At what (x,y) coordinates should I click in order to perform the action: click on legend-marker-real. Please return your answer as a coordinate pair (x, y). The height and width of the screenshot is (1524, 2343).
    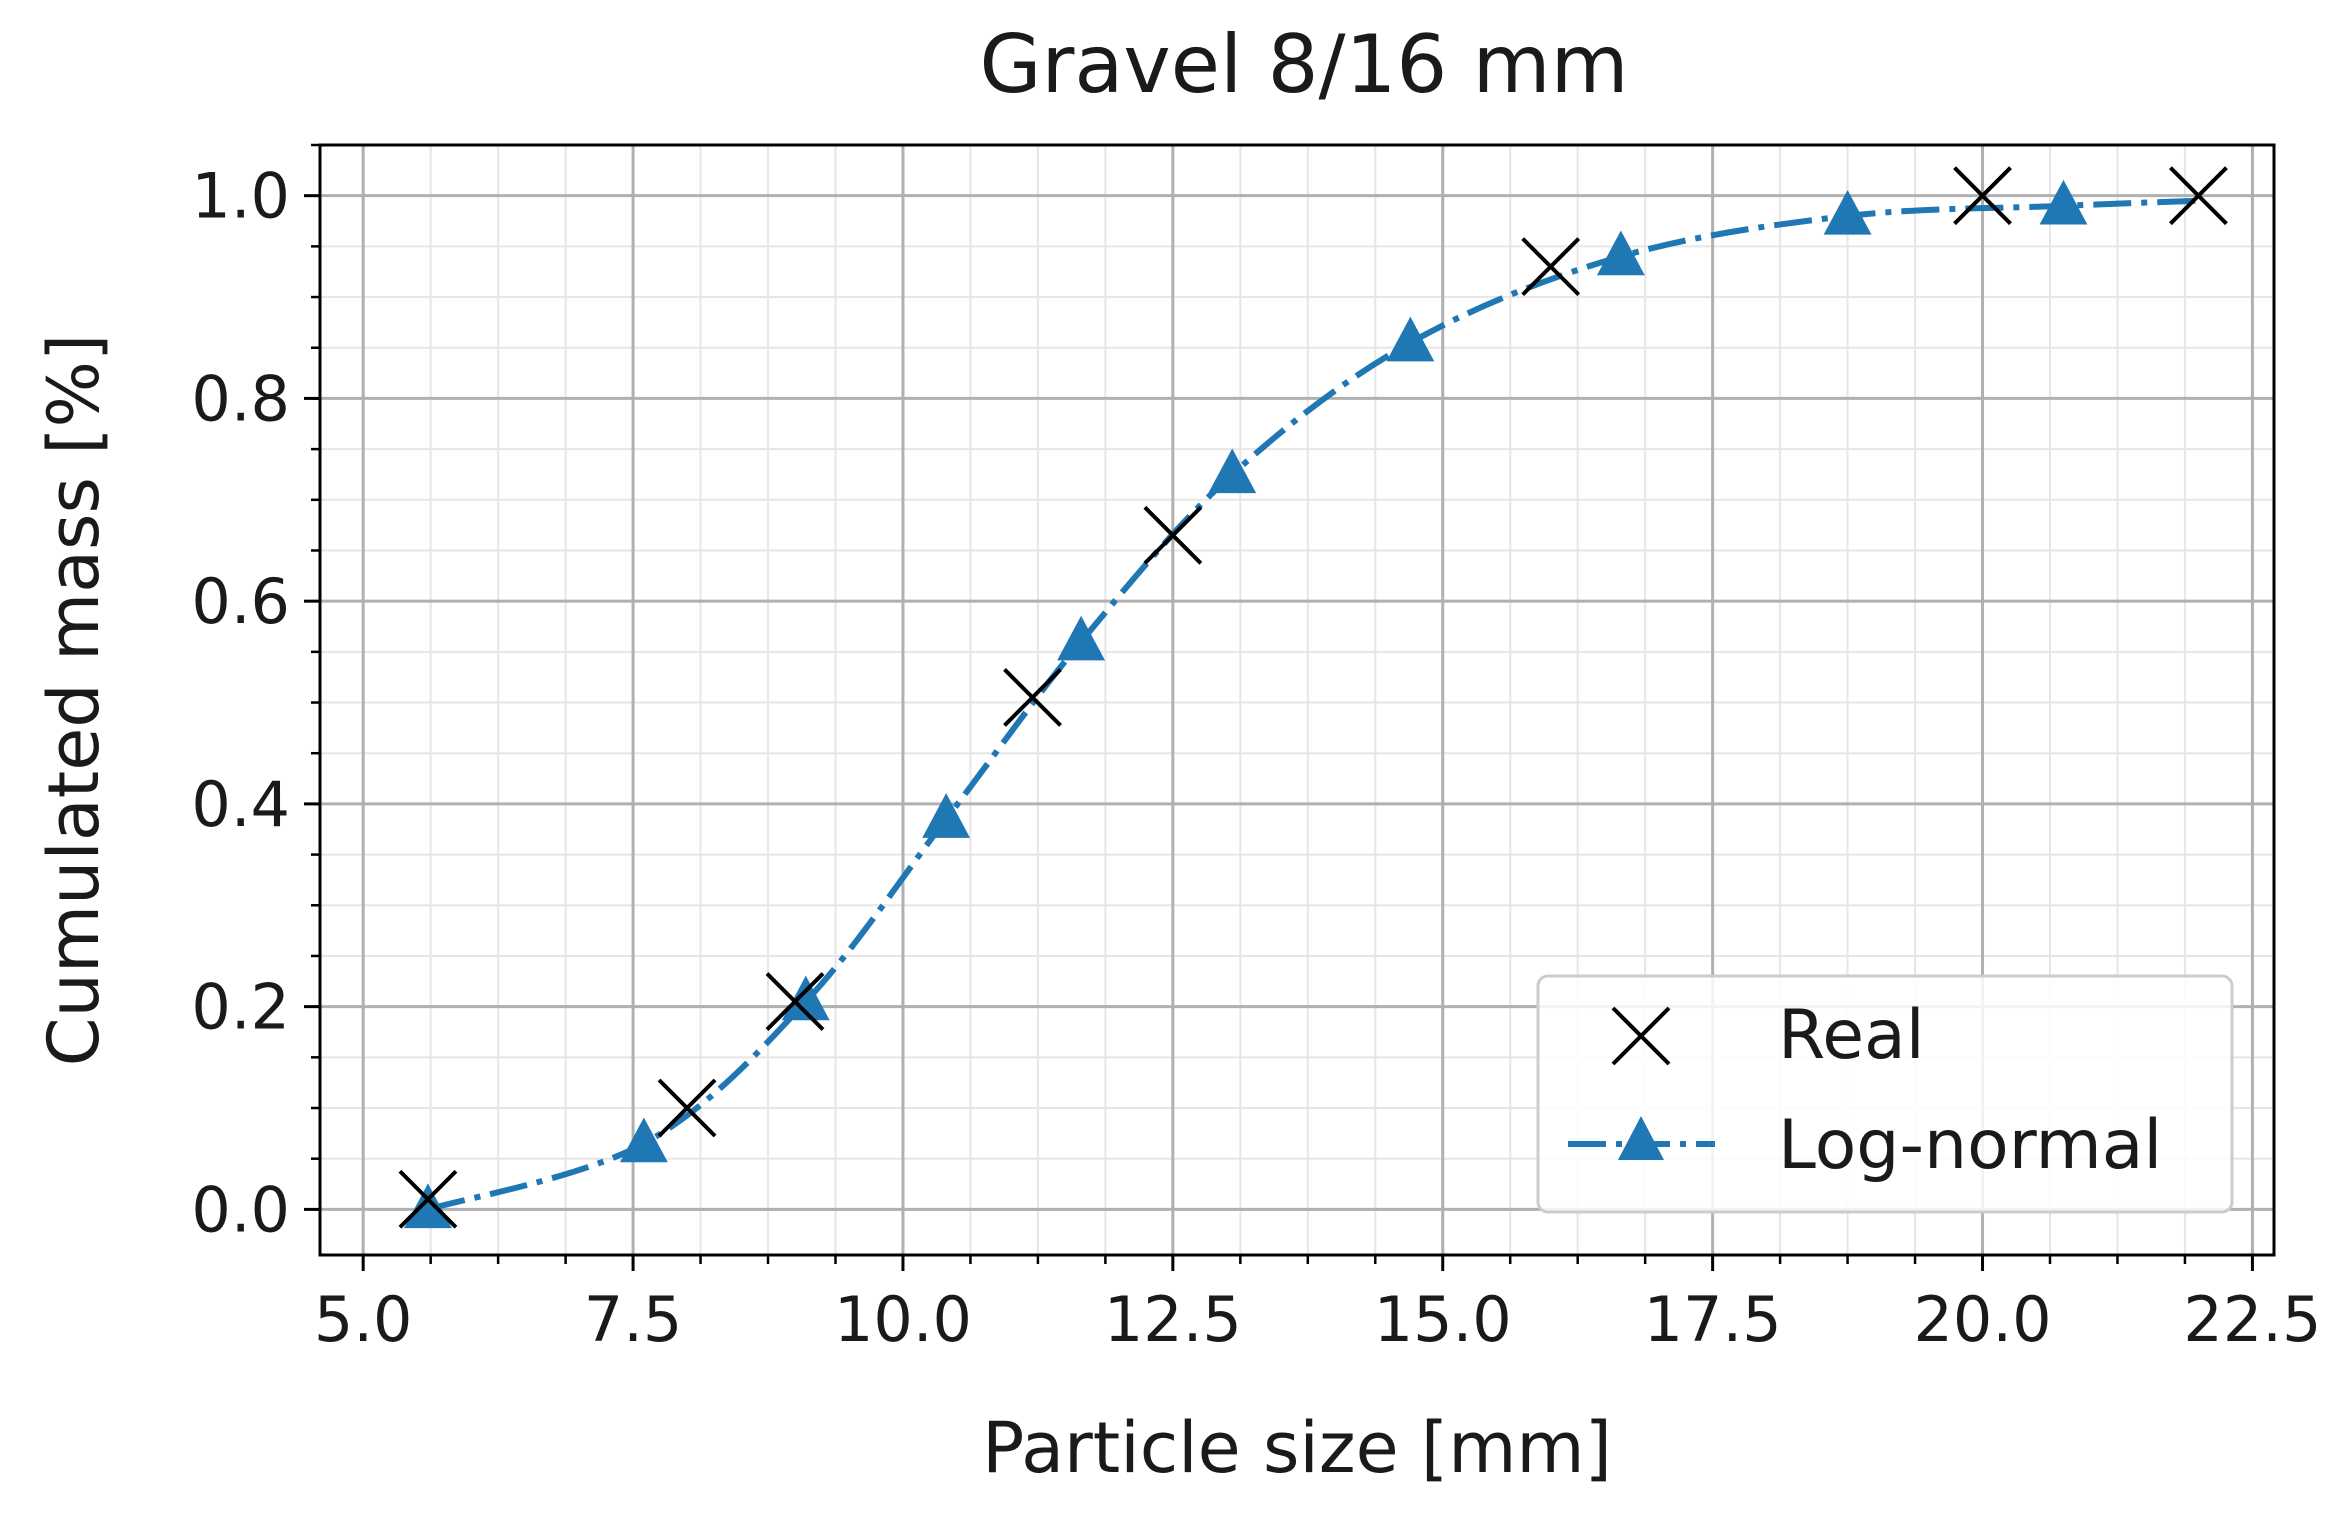
    Looking at the image, I should click on (1641, 1036).